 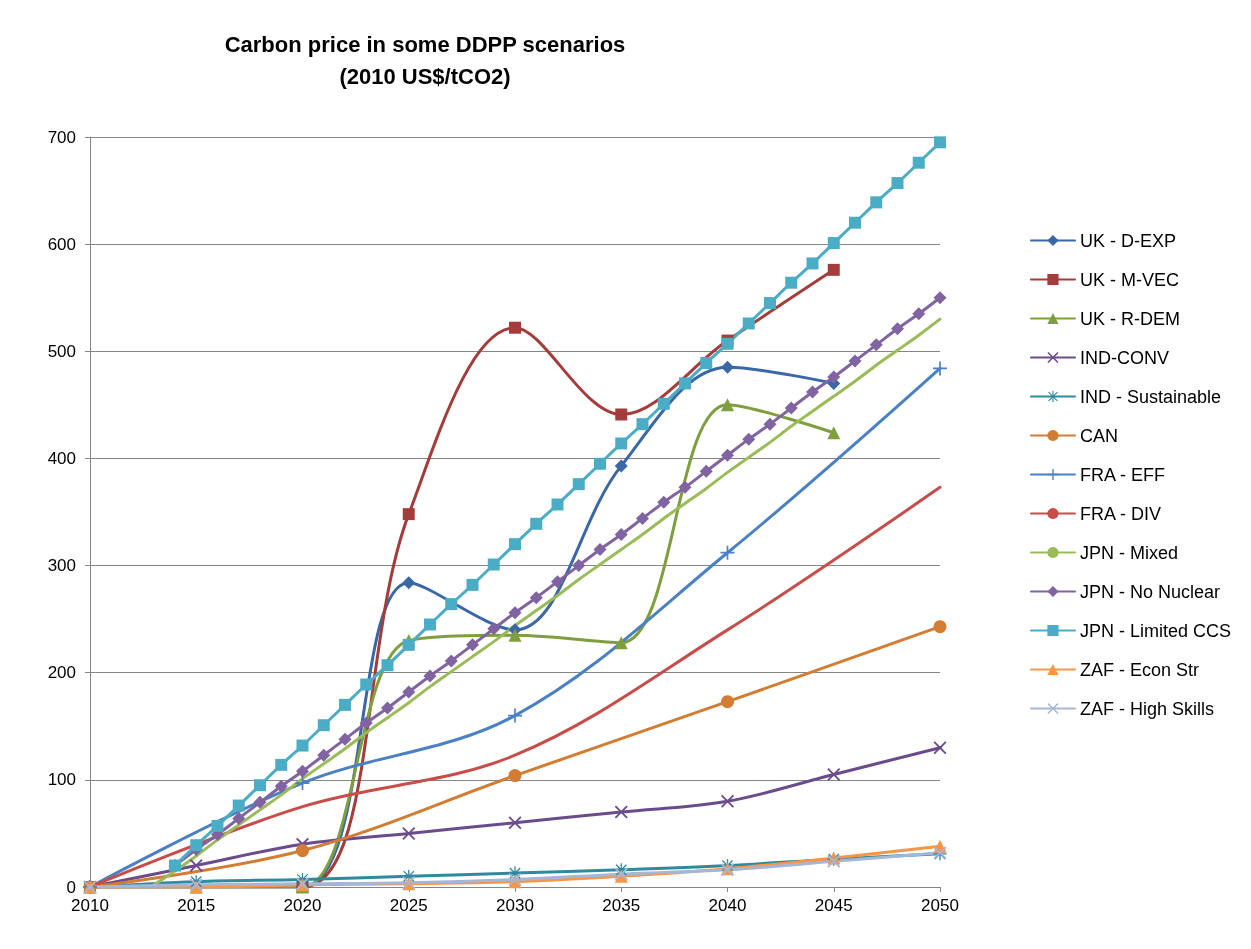 I want to click on y-tick-label: 600, so click(x=61, y=244).